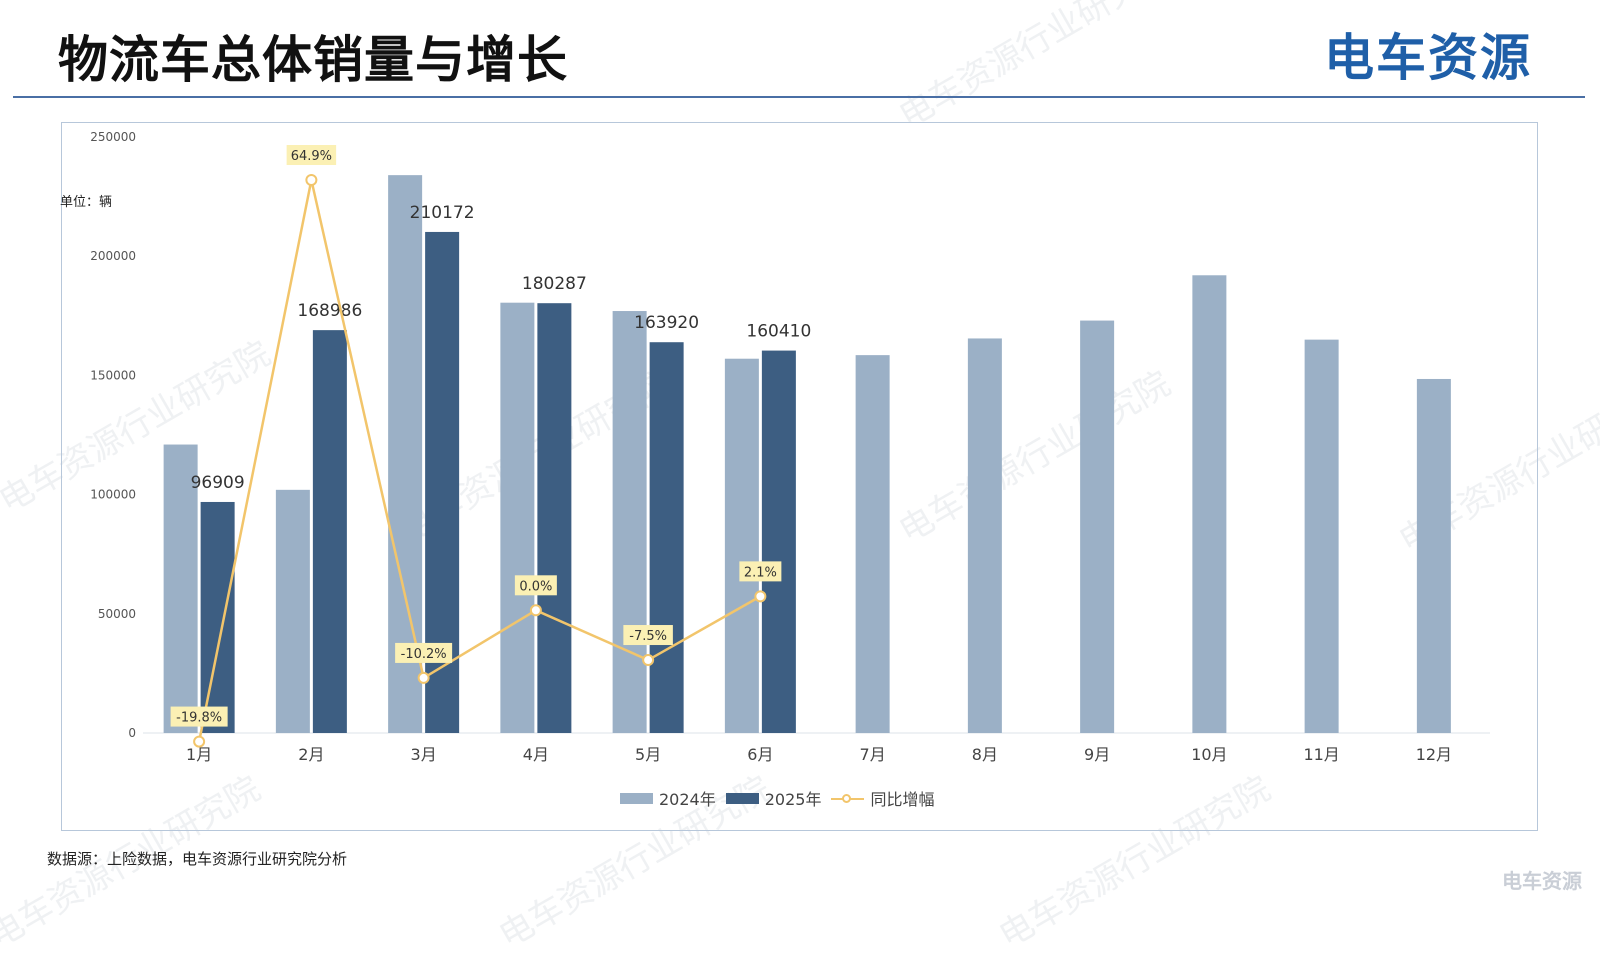  What do you see at coordinates (1428, 58) in the screenshot?
I see `brand-logo: 电车资源` at bounding box center [1428, 58].